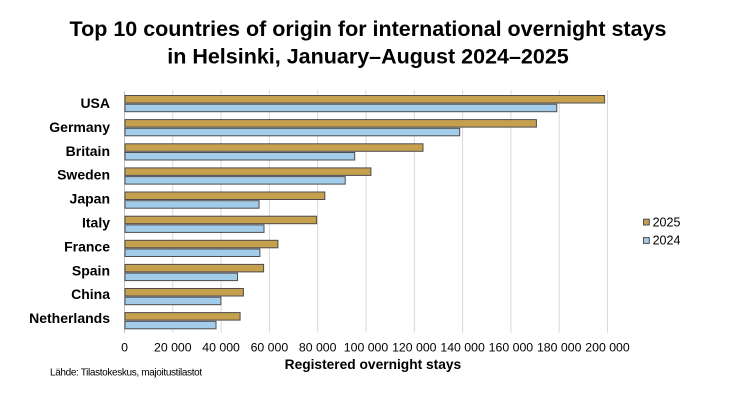 The height and width of the screenshot is (418, 735). Describe the element at coordinates (270, 348) in the screenshot. I see `svg-text: 60 000` at that location.